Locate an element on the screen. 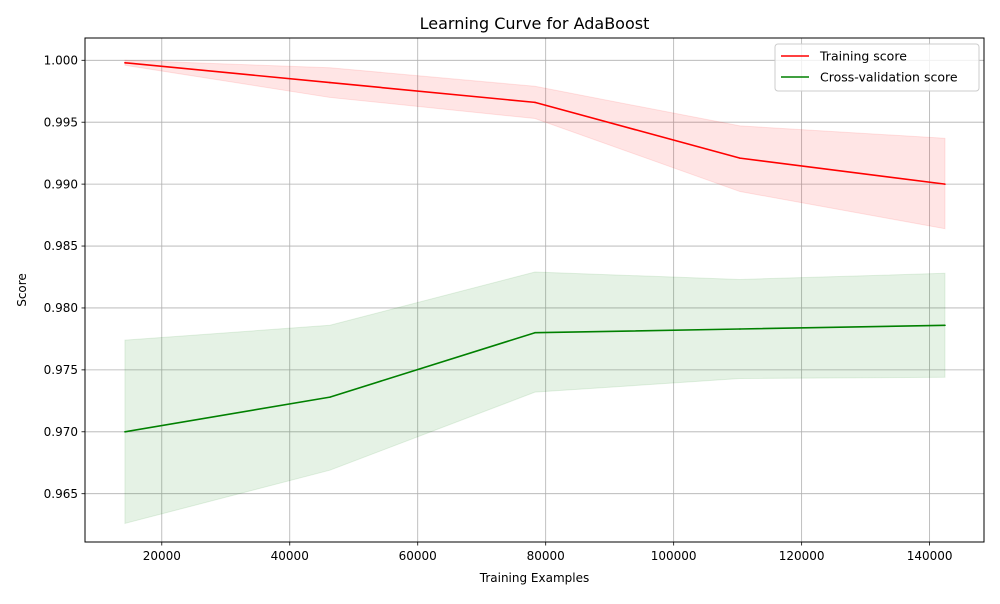 Image resolution: width=1000 pixels, height=604 pixels. y-tick-label: 1.000 is located at coordinates (61, 60).